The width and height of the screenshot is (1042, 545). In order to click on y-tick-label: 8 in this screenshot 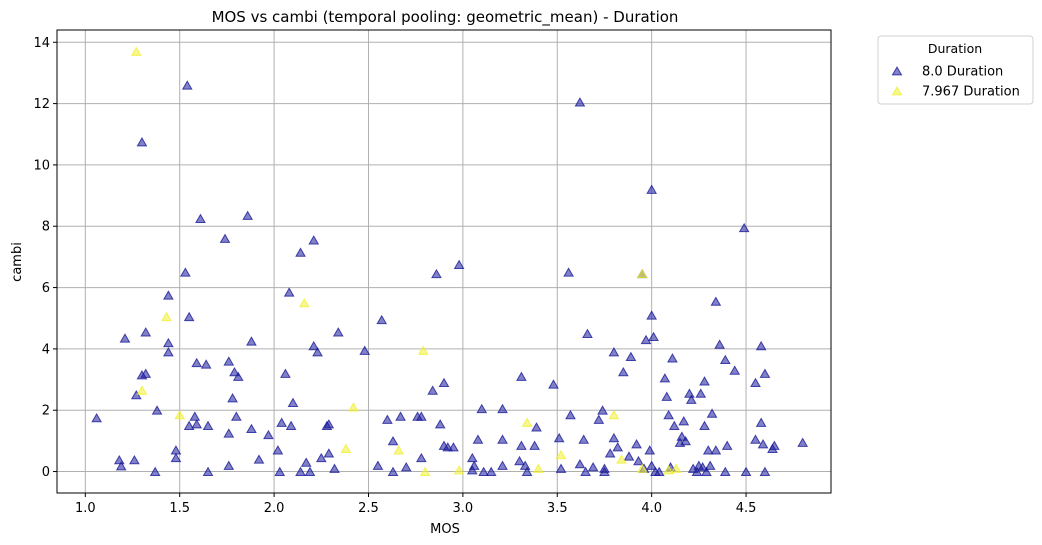, I will do `click(46, 227)`.